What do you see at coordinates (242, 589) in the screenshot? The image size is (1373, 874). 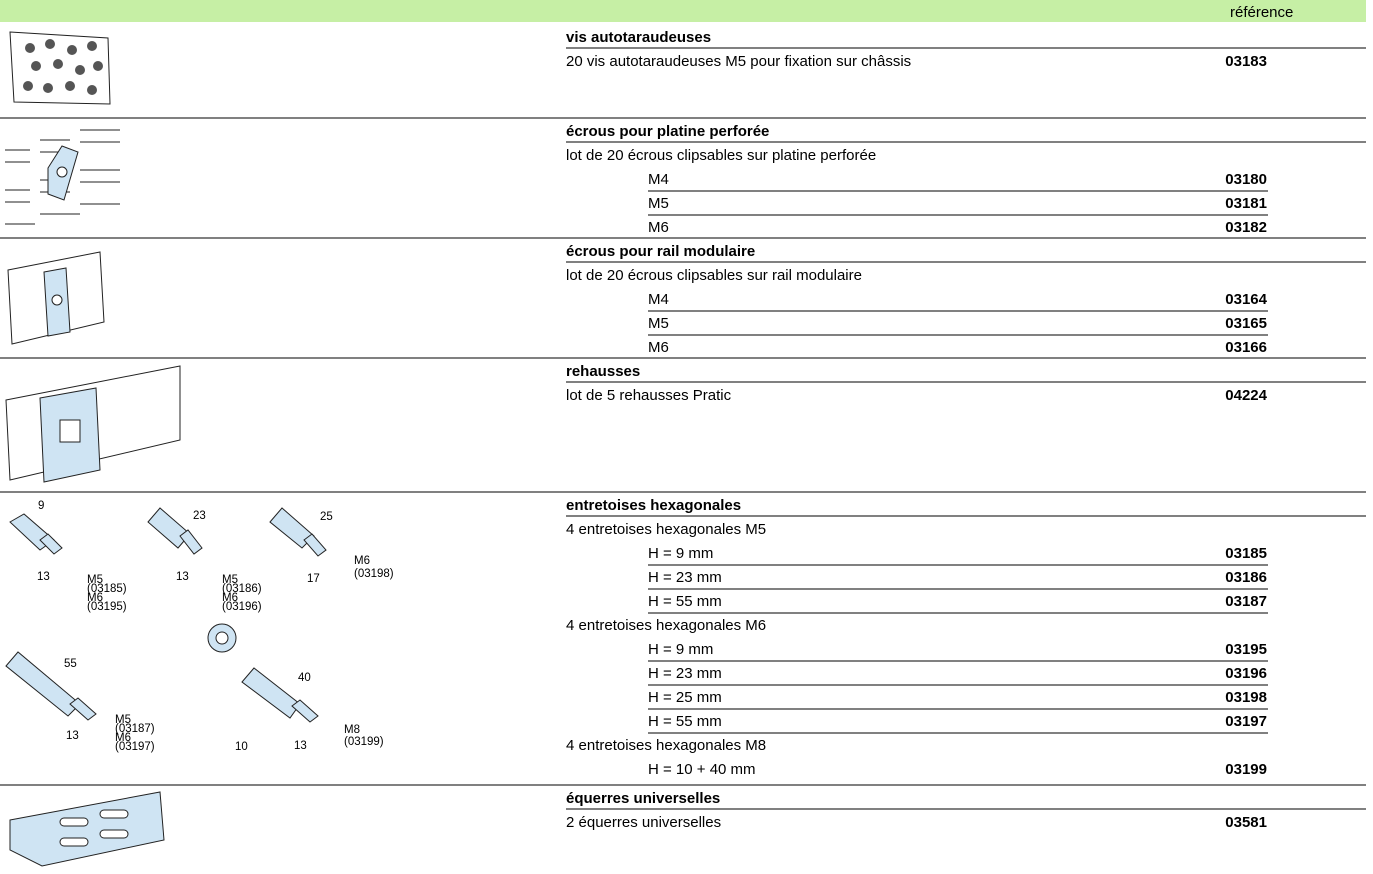 I see `figure-label: (03186)` at bounding box center [242, 589].